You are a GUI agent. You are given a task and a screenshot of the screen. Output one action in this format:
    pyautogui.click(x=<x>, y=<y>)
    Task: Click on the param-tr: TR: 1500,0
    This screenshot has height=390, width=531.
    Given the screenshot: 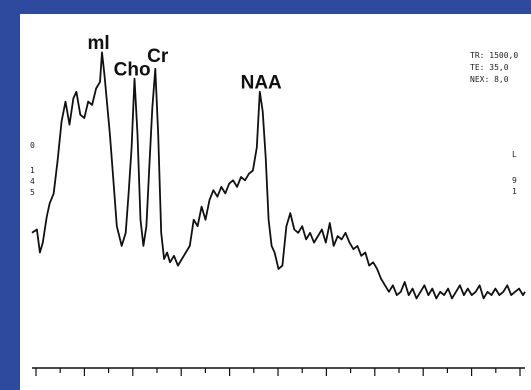 What is the action you would take?
    pyautogui.click(x=494, y=55)
    